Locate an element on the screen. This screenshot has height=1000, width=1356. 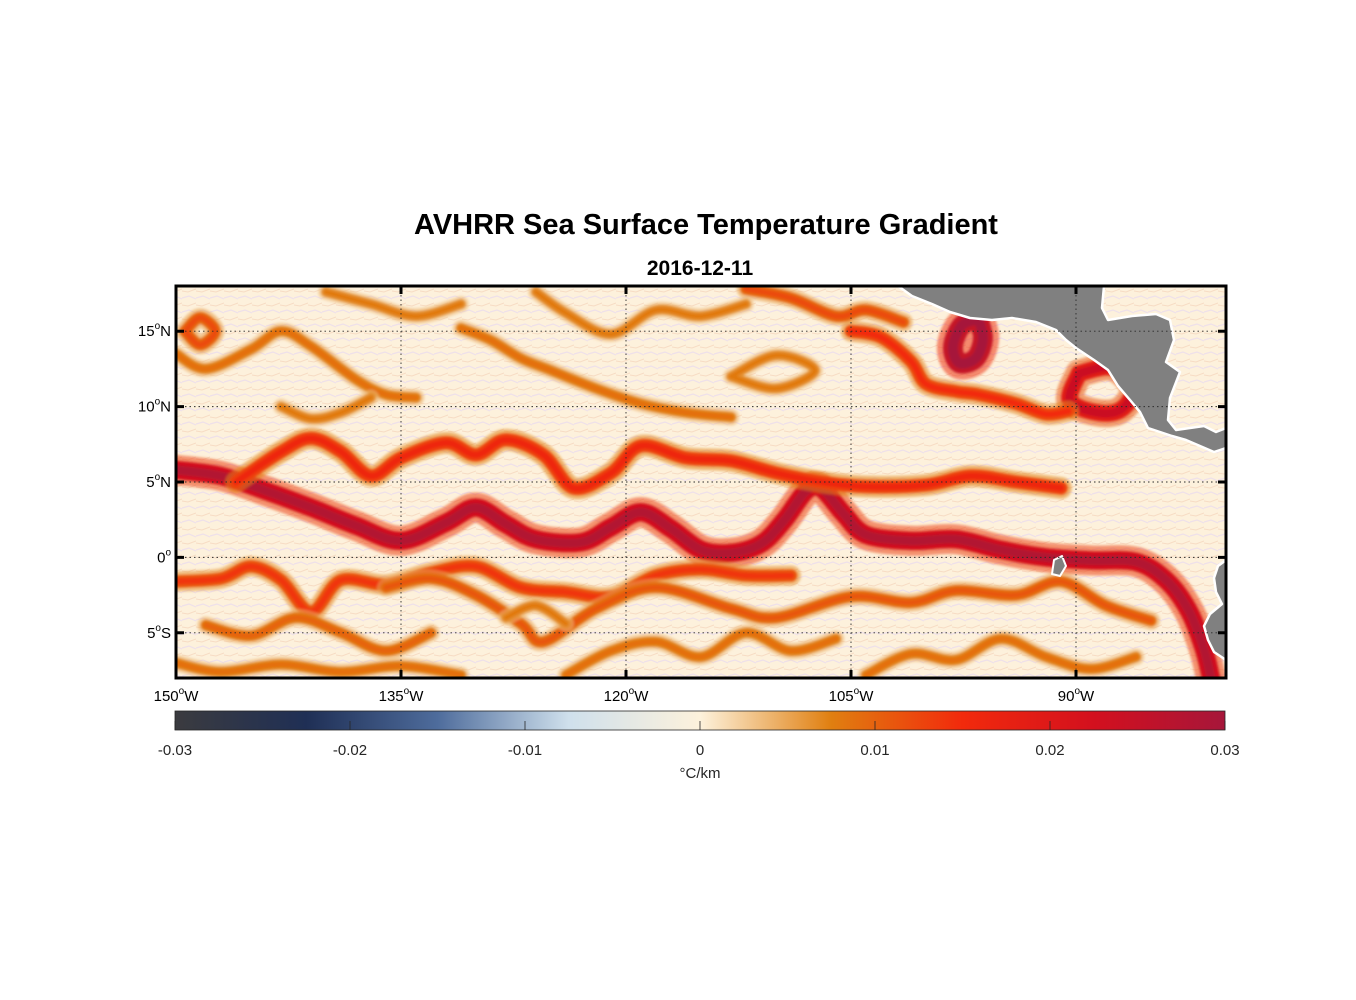
colorbar-ticks: -0.03 -0.02 -0.01 0 0.01 0.02 0.03 is located at coordinates (699, 740).